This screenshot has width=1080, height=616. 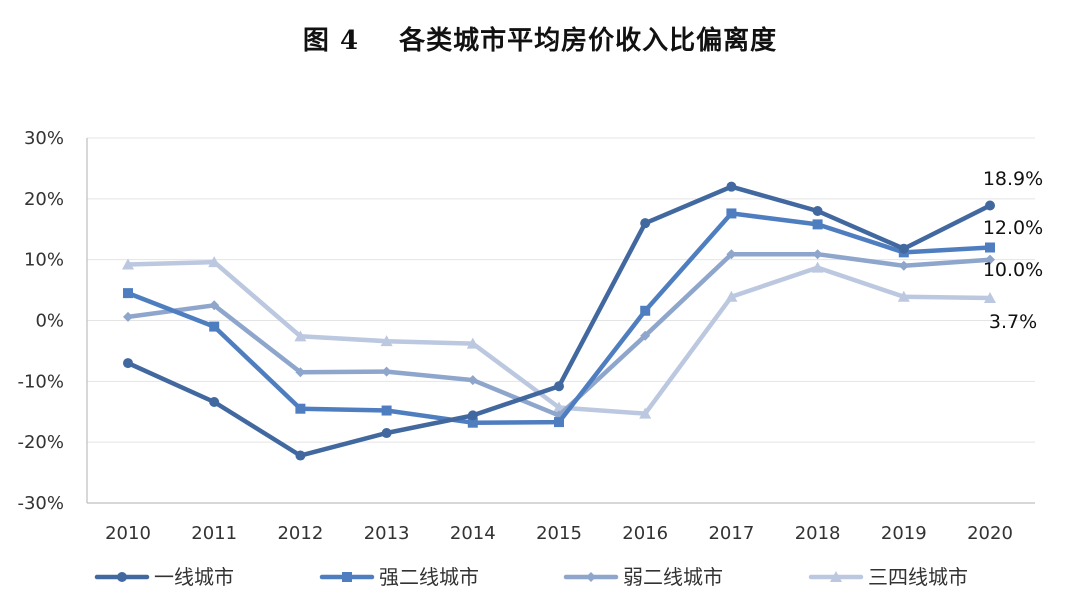 I want to click on legend-label: 弱二线城市, so click(x=673, y=577).